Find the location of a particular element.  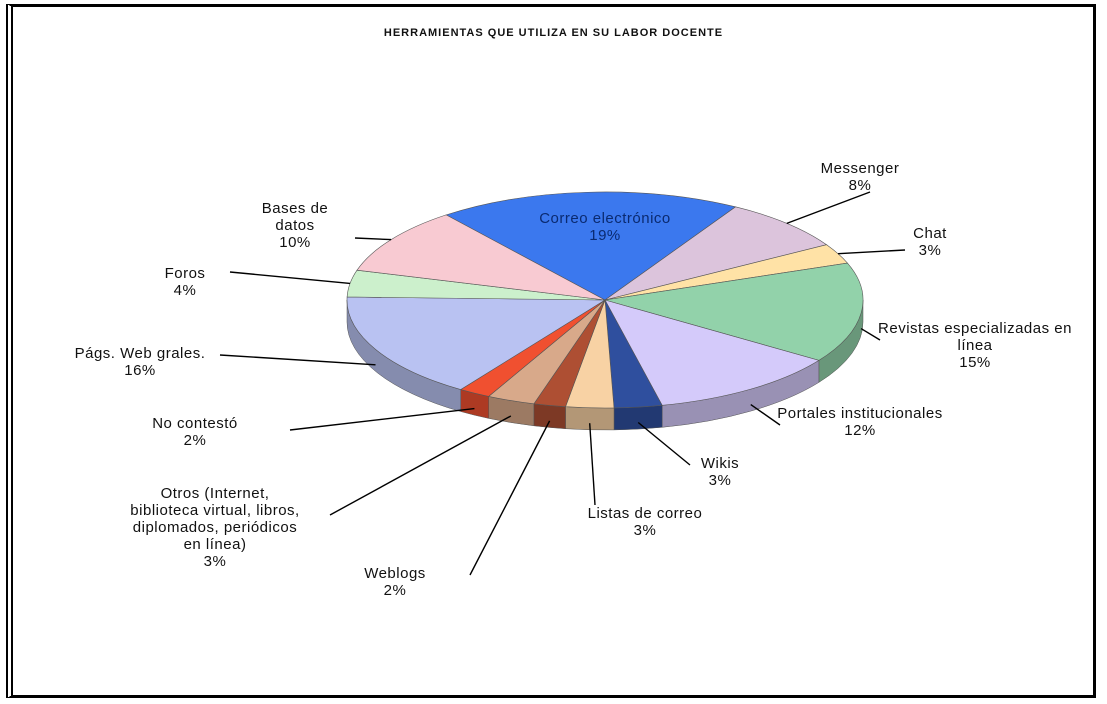

value-label: 8% is located at coordinates (860, 185).